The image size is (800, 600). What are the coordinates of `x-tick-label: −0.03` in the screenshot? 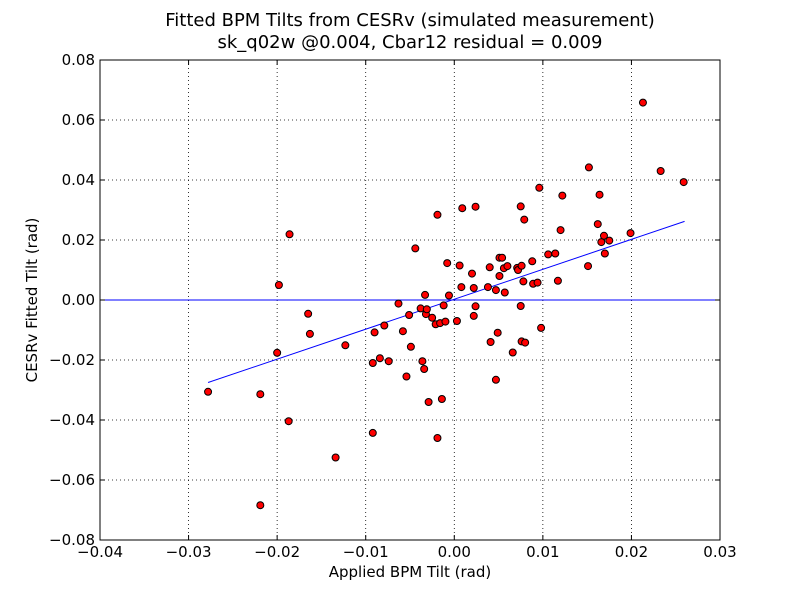 It's located at (189, 552).